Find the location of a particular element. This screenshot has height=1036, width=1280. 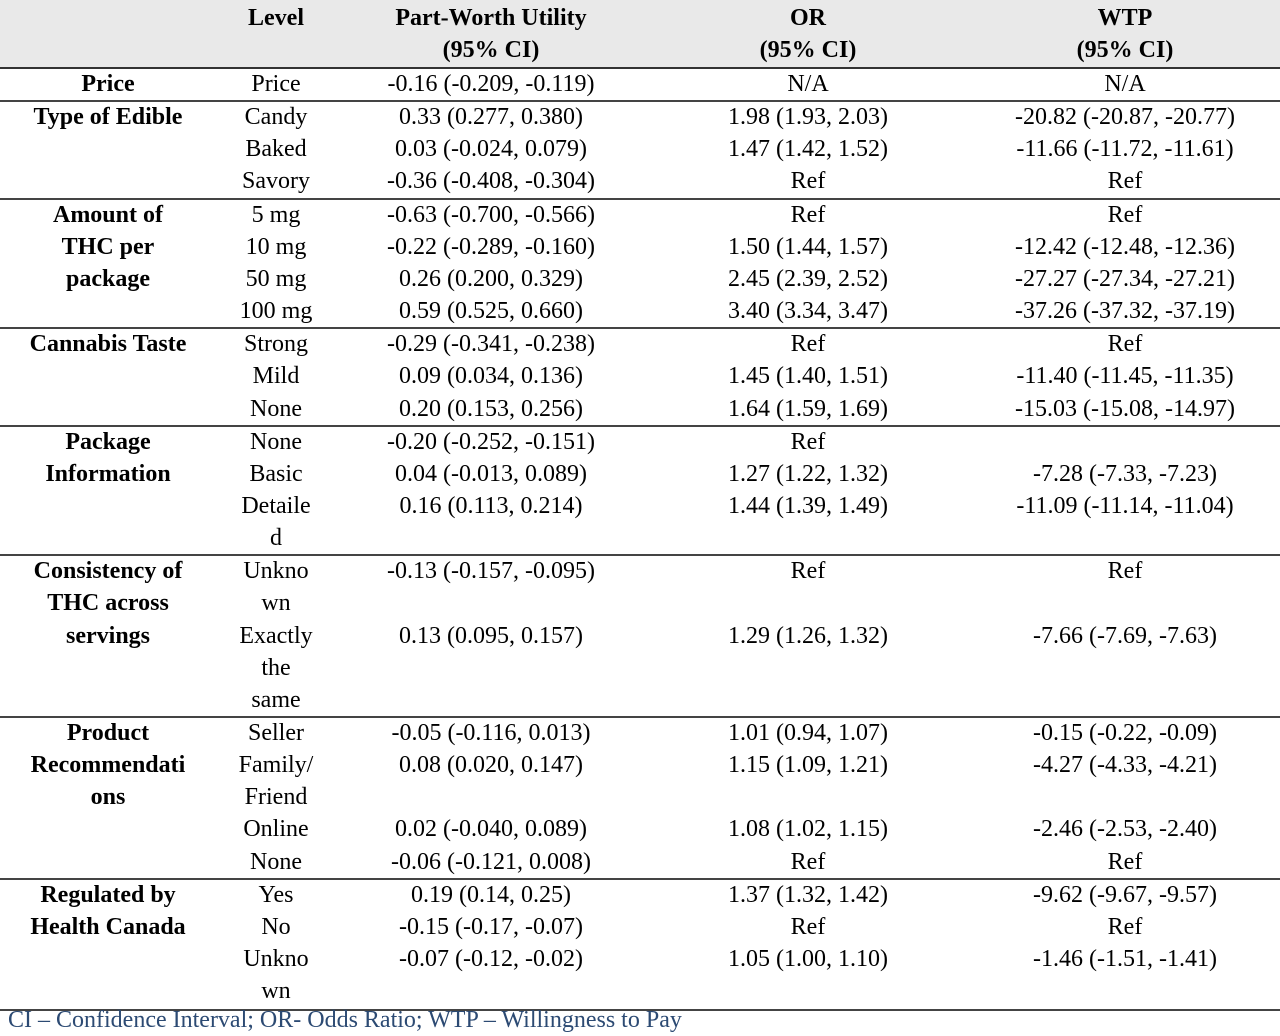

part-worth-utility-value: -0.15 (-0.17, -0.07) is located at coordinates (491, 926).